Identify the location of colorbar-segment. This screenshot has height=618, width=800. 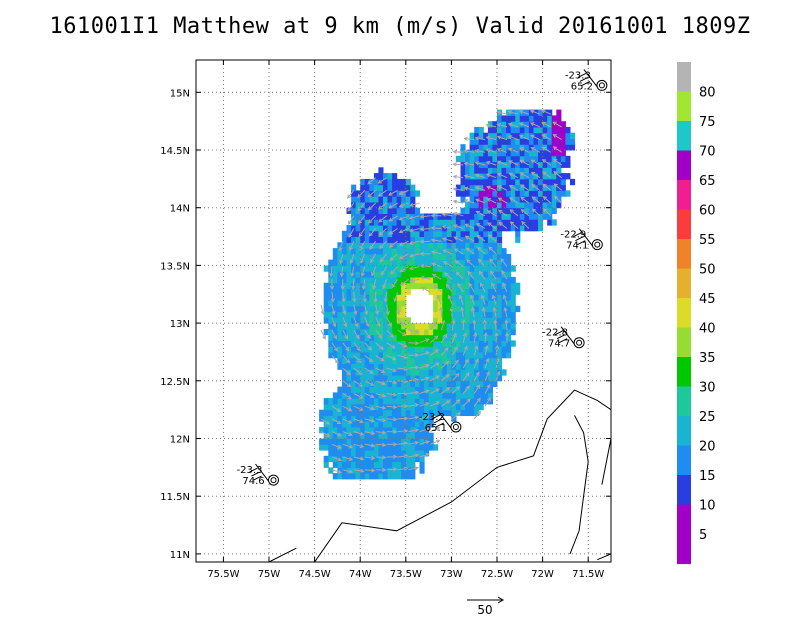
(684, 77).